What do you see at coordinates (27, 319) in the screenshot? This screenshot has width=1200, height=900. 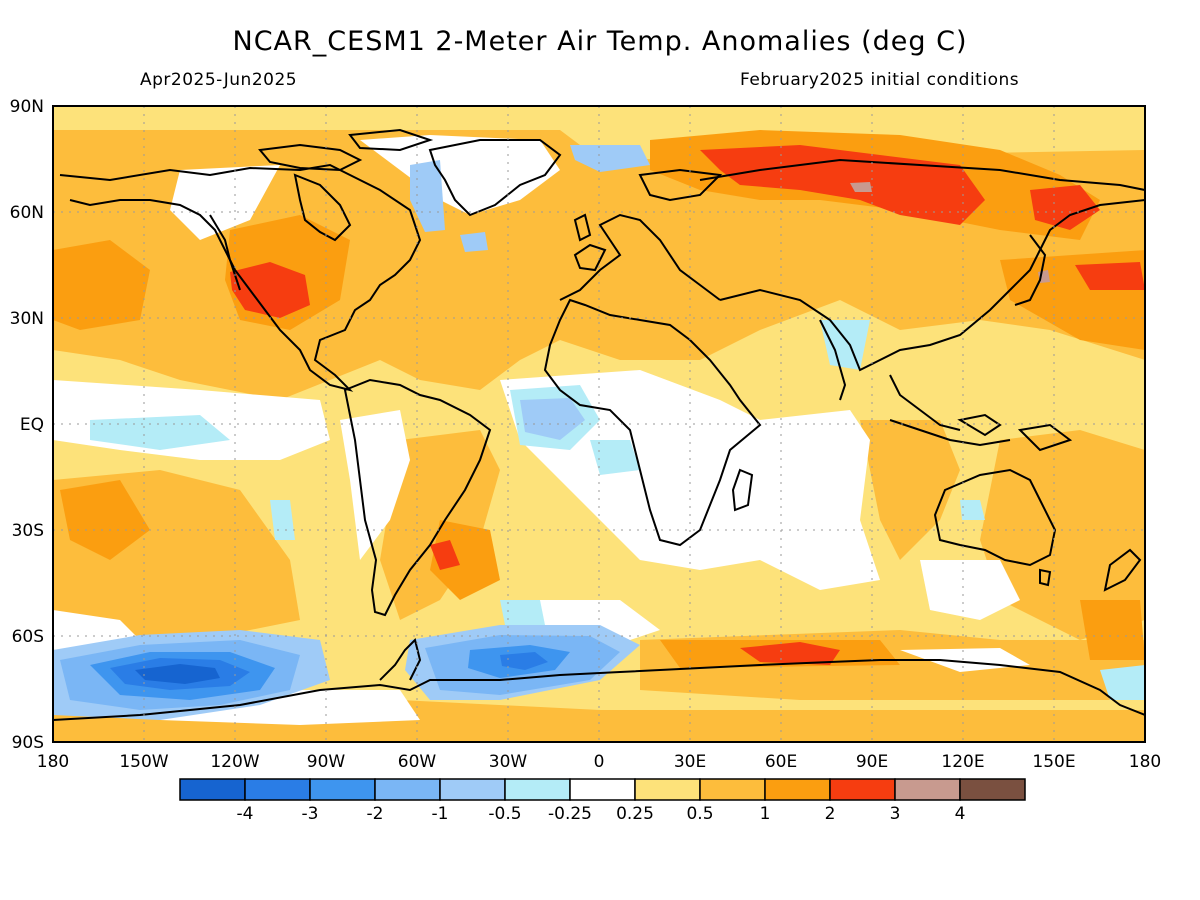 I see `lat-label: 30N` at bounding box center [27, 319].